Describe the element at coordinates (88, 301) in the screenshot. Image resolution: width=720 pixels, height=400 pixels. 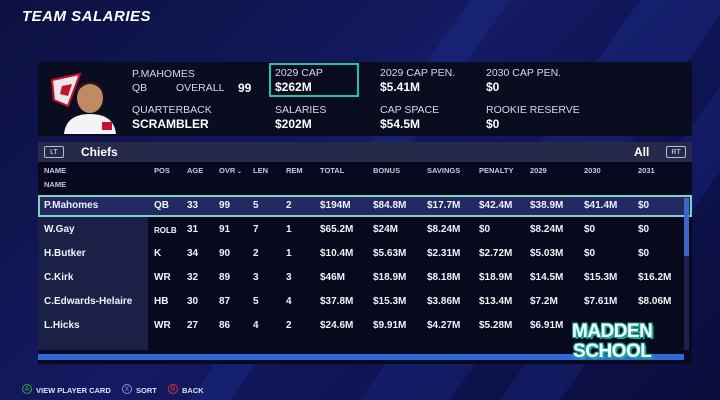
I see `cell-name: C.Edwards-Helaire` at that location.